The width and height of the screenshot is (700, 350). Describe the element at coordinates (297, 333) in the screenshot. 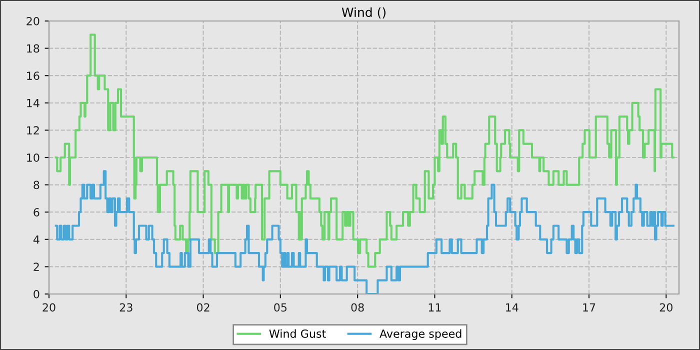

I see `legend-label: Wind Gust` at that location.